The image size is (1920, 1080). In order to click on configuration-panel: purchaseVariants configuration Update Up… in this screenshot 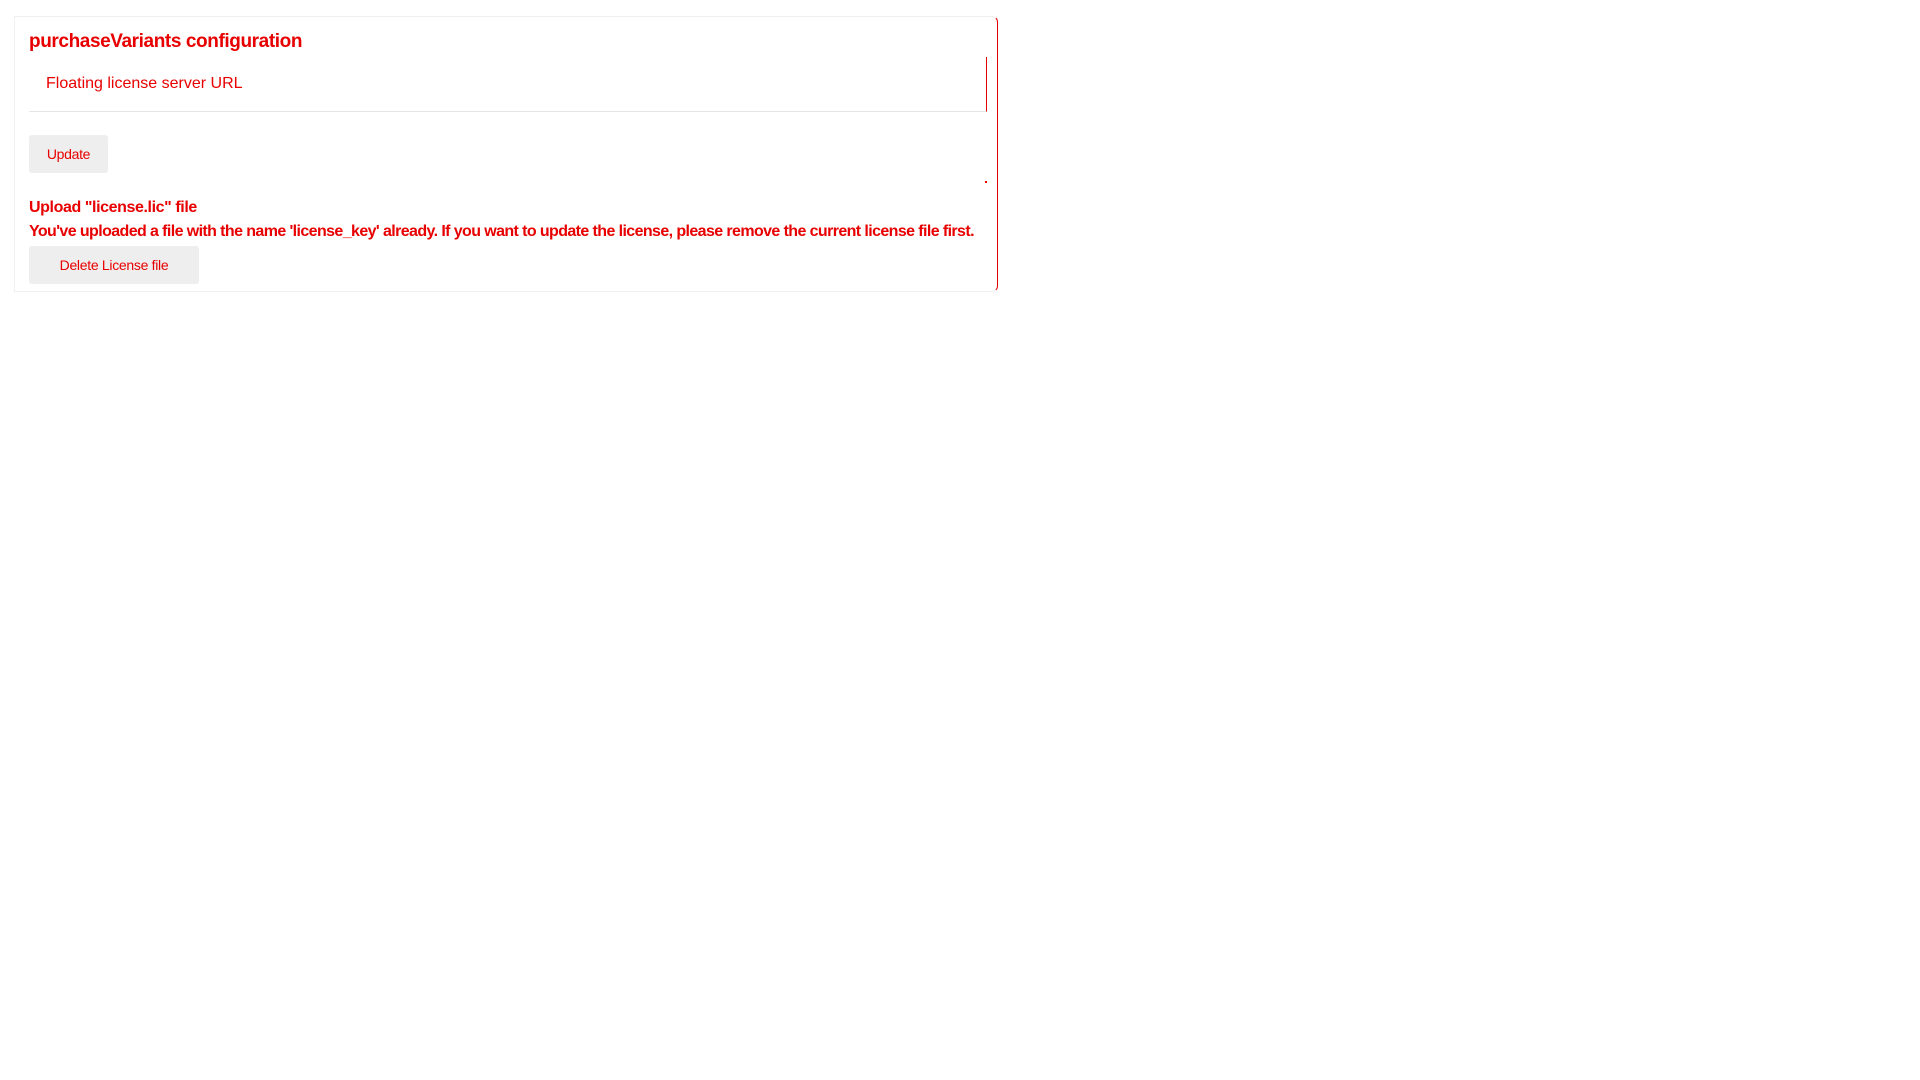, I will do `click(506, 154)`.